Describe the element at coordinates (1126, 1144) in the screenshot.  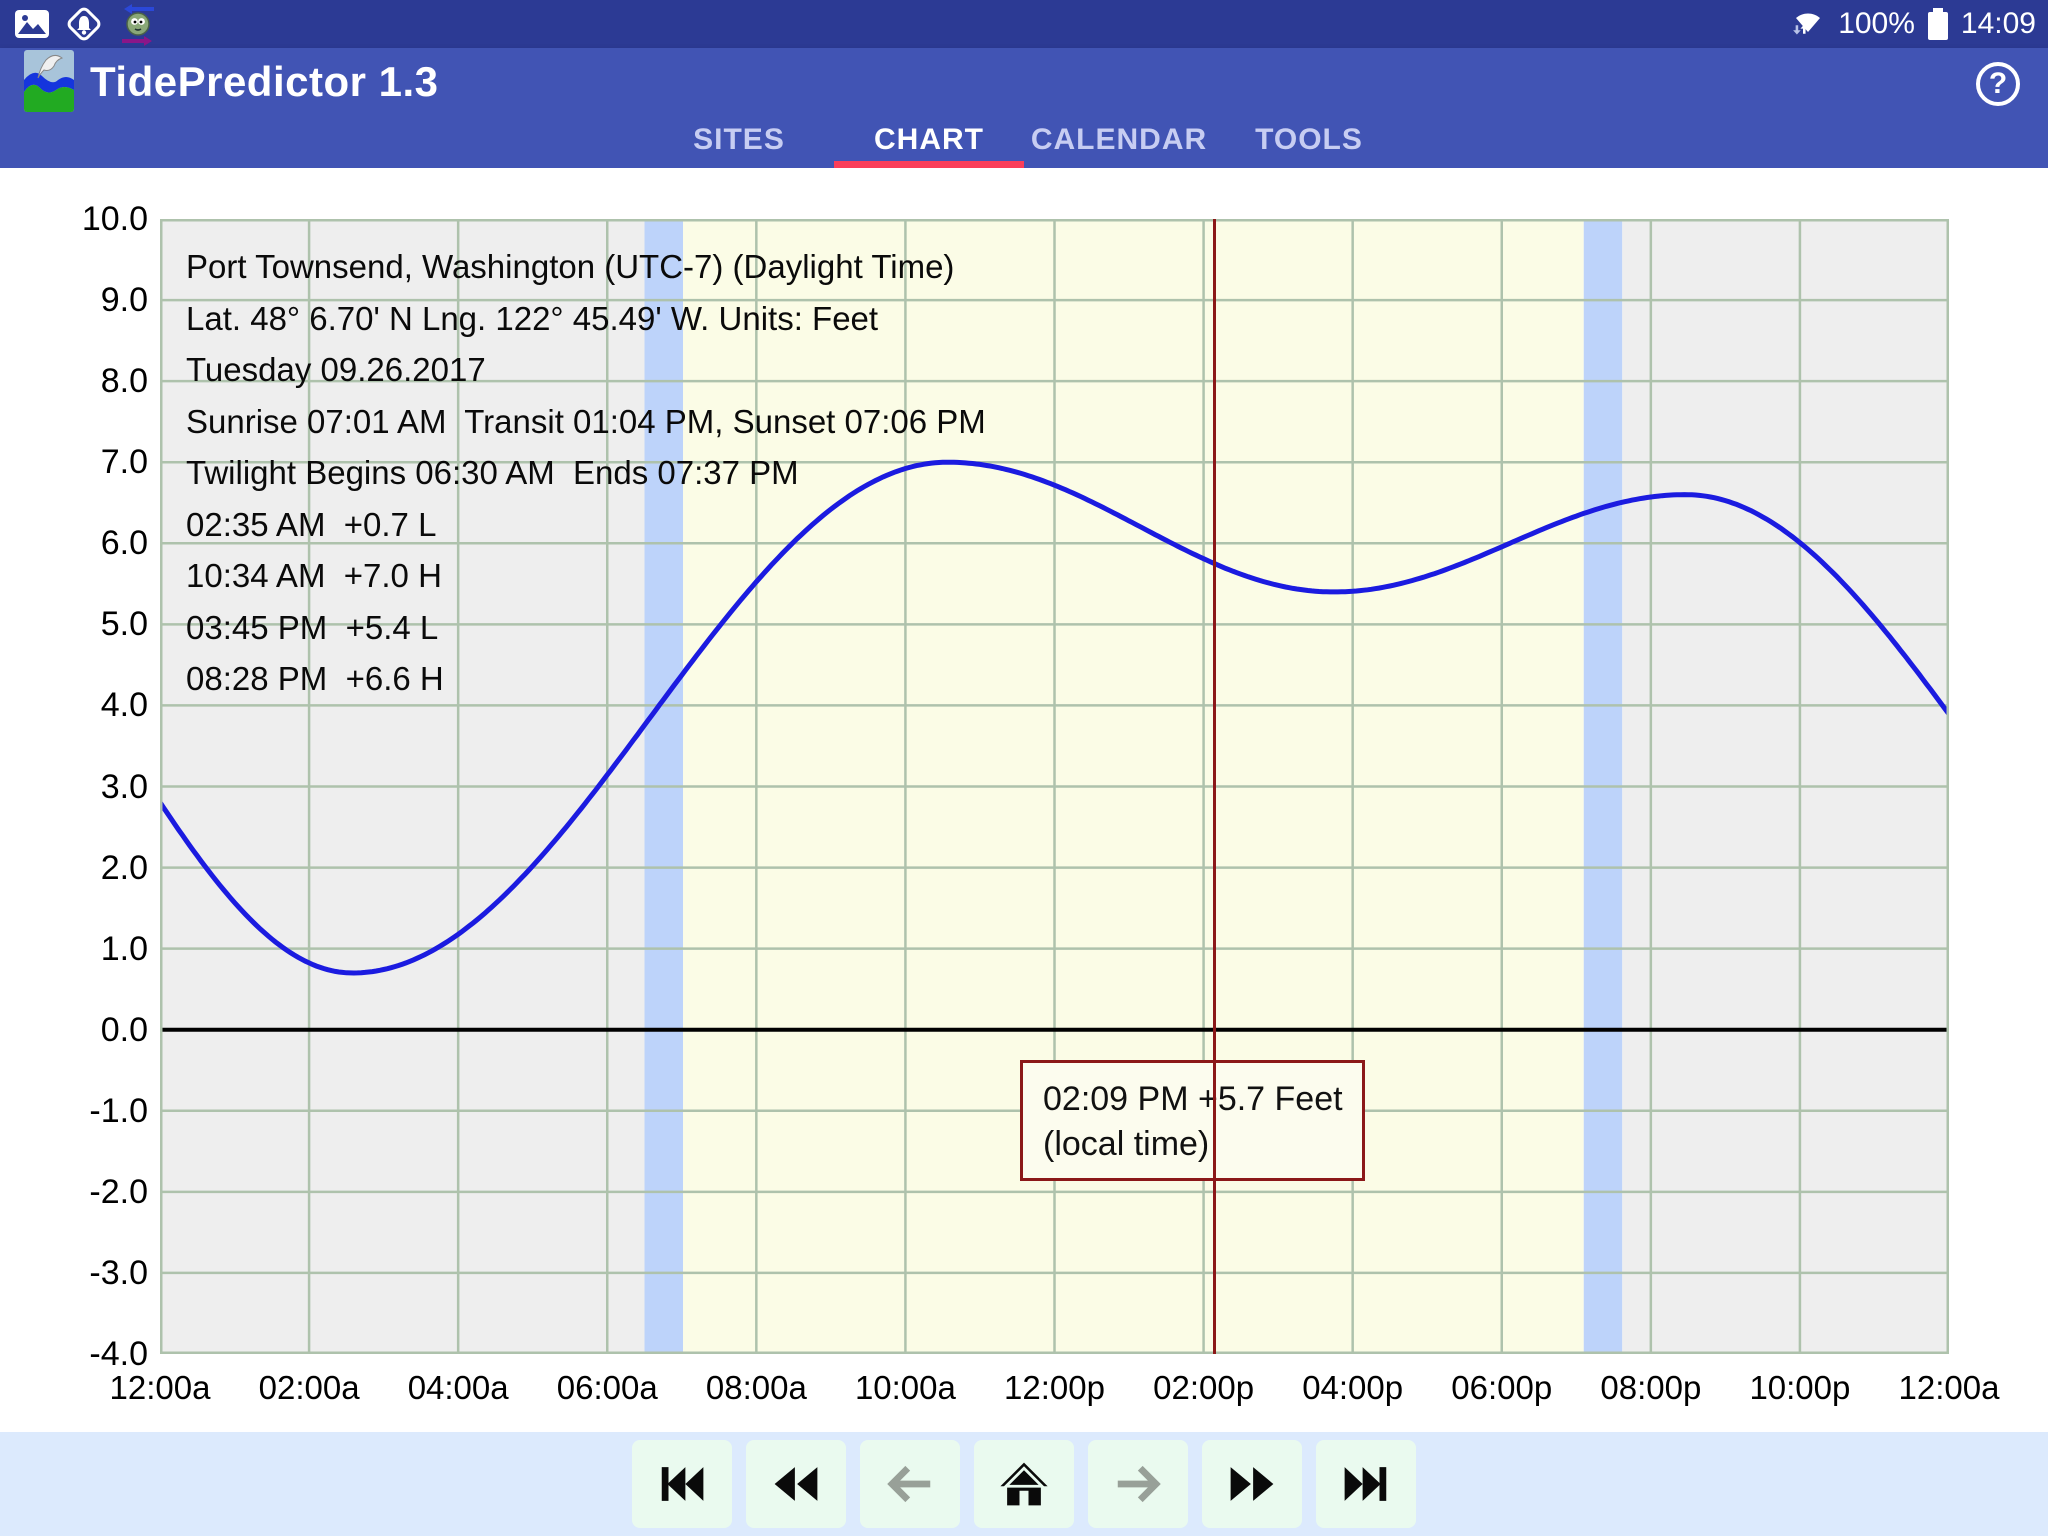
I see `cursor-tooltip-line2: (local time)` at that location.